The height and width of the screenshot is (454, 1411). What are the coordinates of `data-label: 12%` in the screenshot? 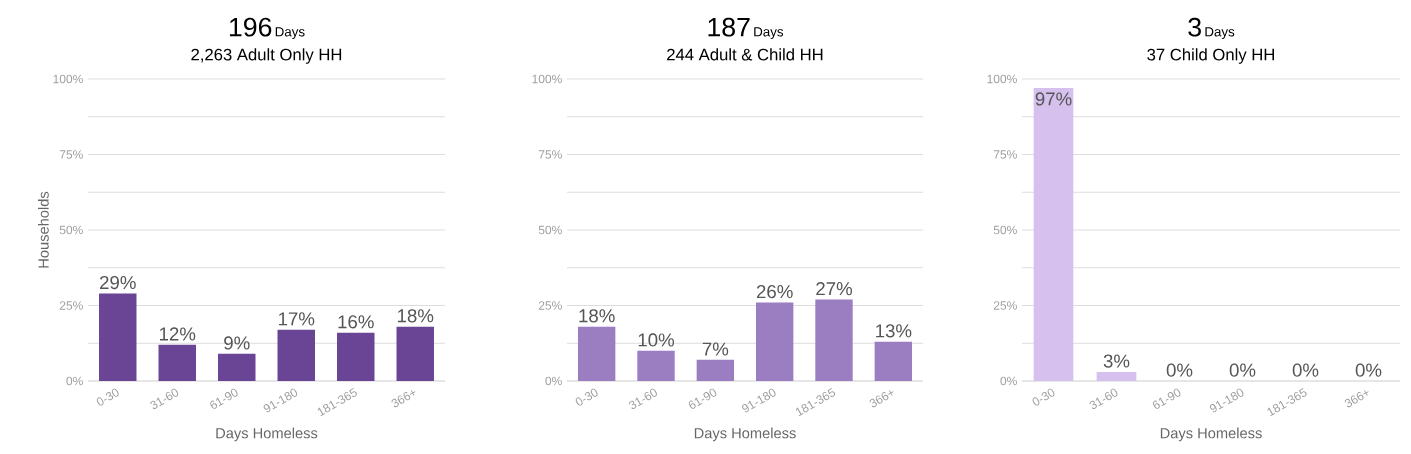 It's located at (177, 334).